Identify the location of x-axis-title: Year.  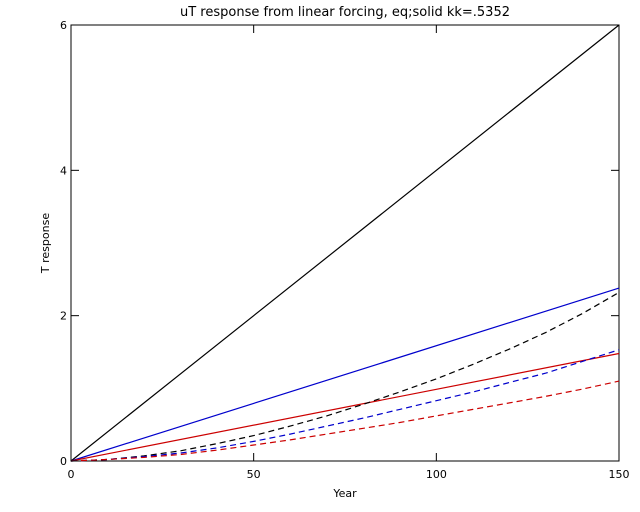
(344, 493).